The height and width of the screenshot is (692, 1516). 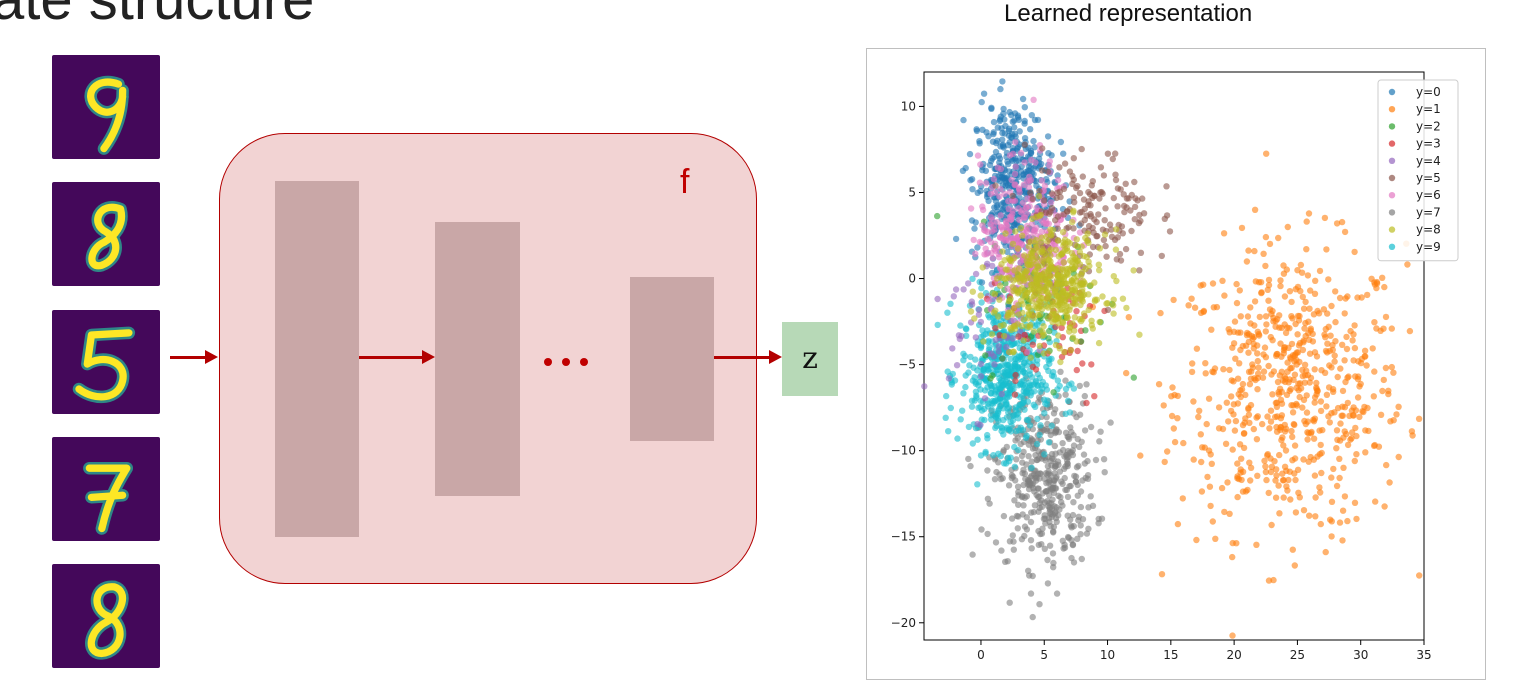 What do you see at coordinates (912, 192) in the screenshot?
I see `y-tick-label: 5` at bounding box center [912, 192].